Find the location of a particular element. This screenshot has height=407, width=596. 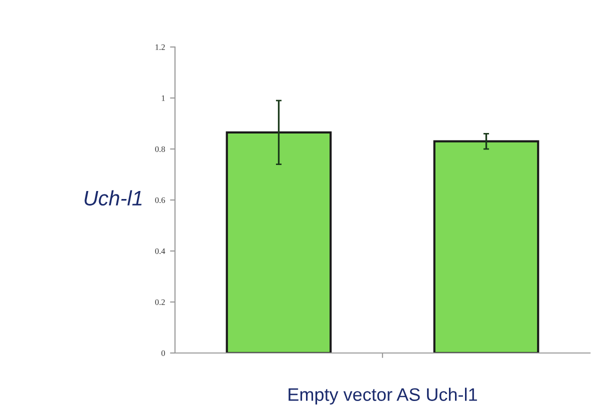

y-axis-title: Uch-l1 is located at coordinates (113, 198).